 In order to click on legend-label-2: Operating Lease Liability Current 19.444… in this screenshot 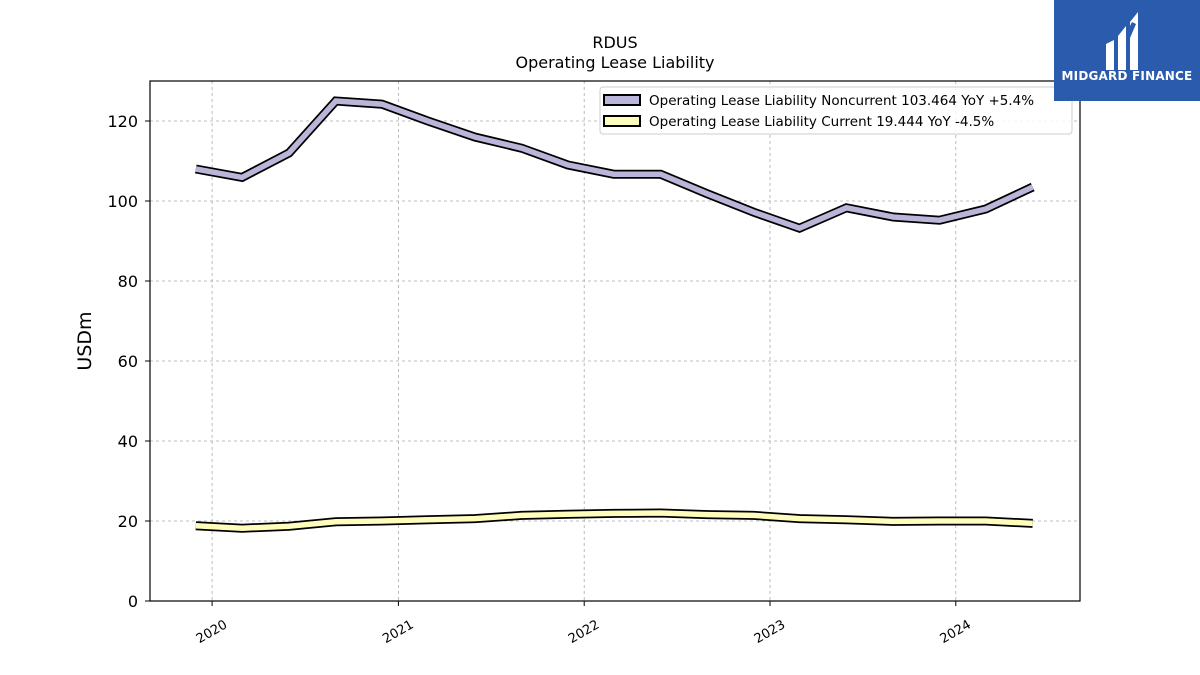, I will do `click(821, 122)`.